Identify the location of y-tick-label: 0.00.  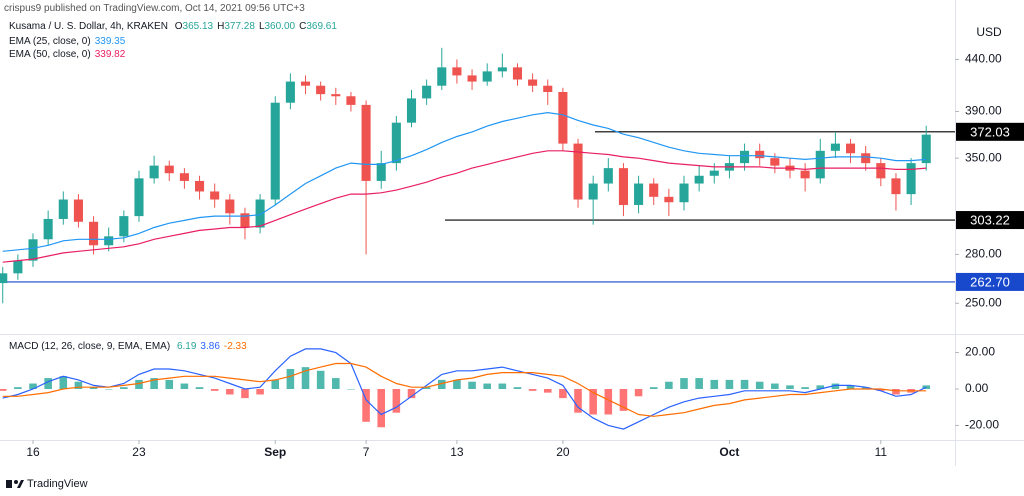
(977, 388).